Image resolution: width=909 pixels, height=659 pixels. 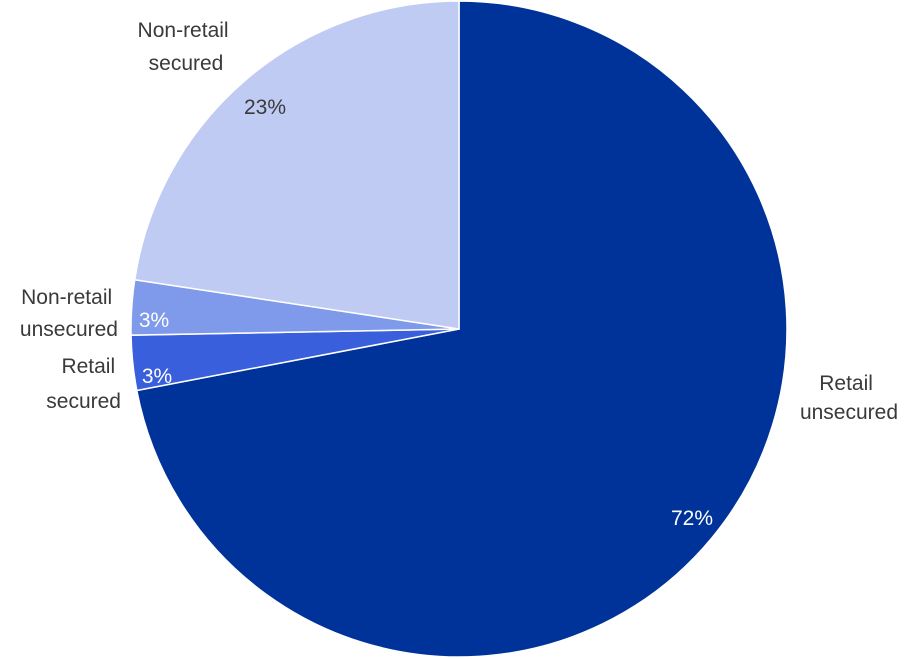 I want to click on value-label-non-retail-unsecured: 3%, so click(x=154, y=320).